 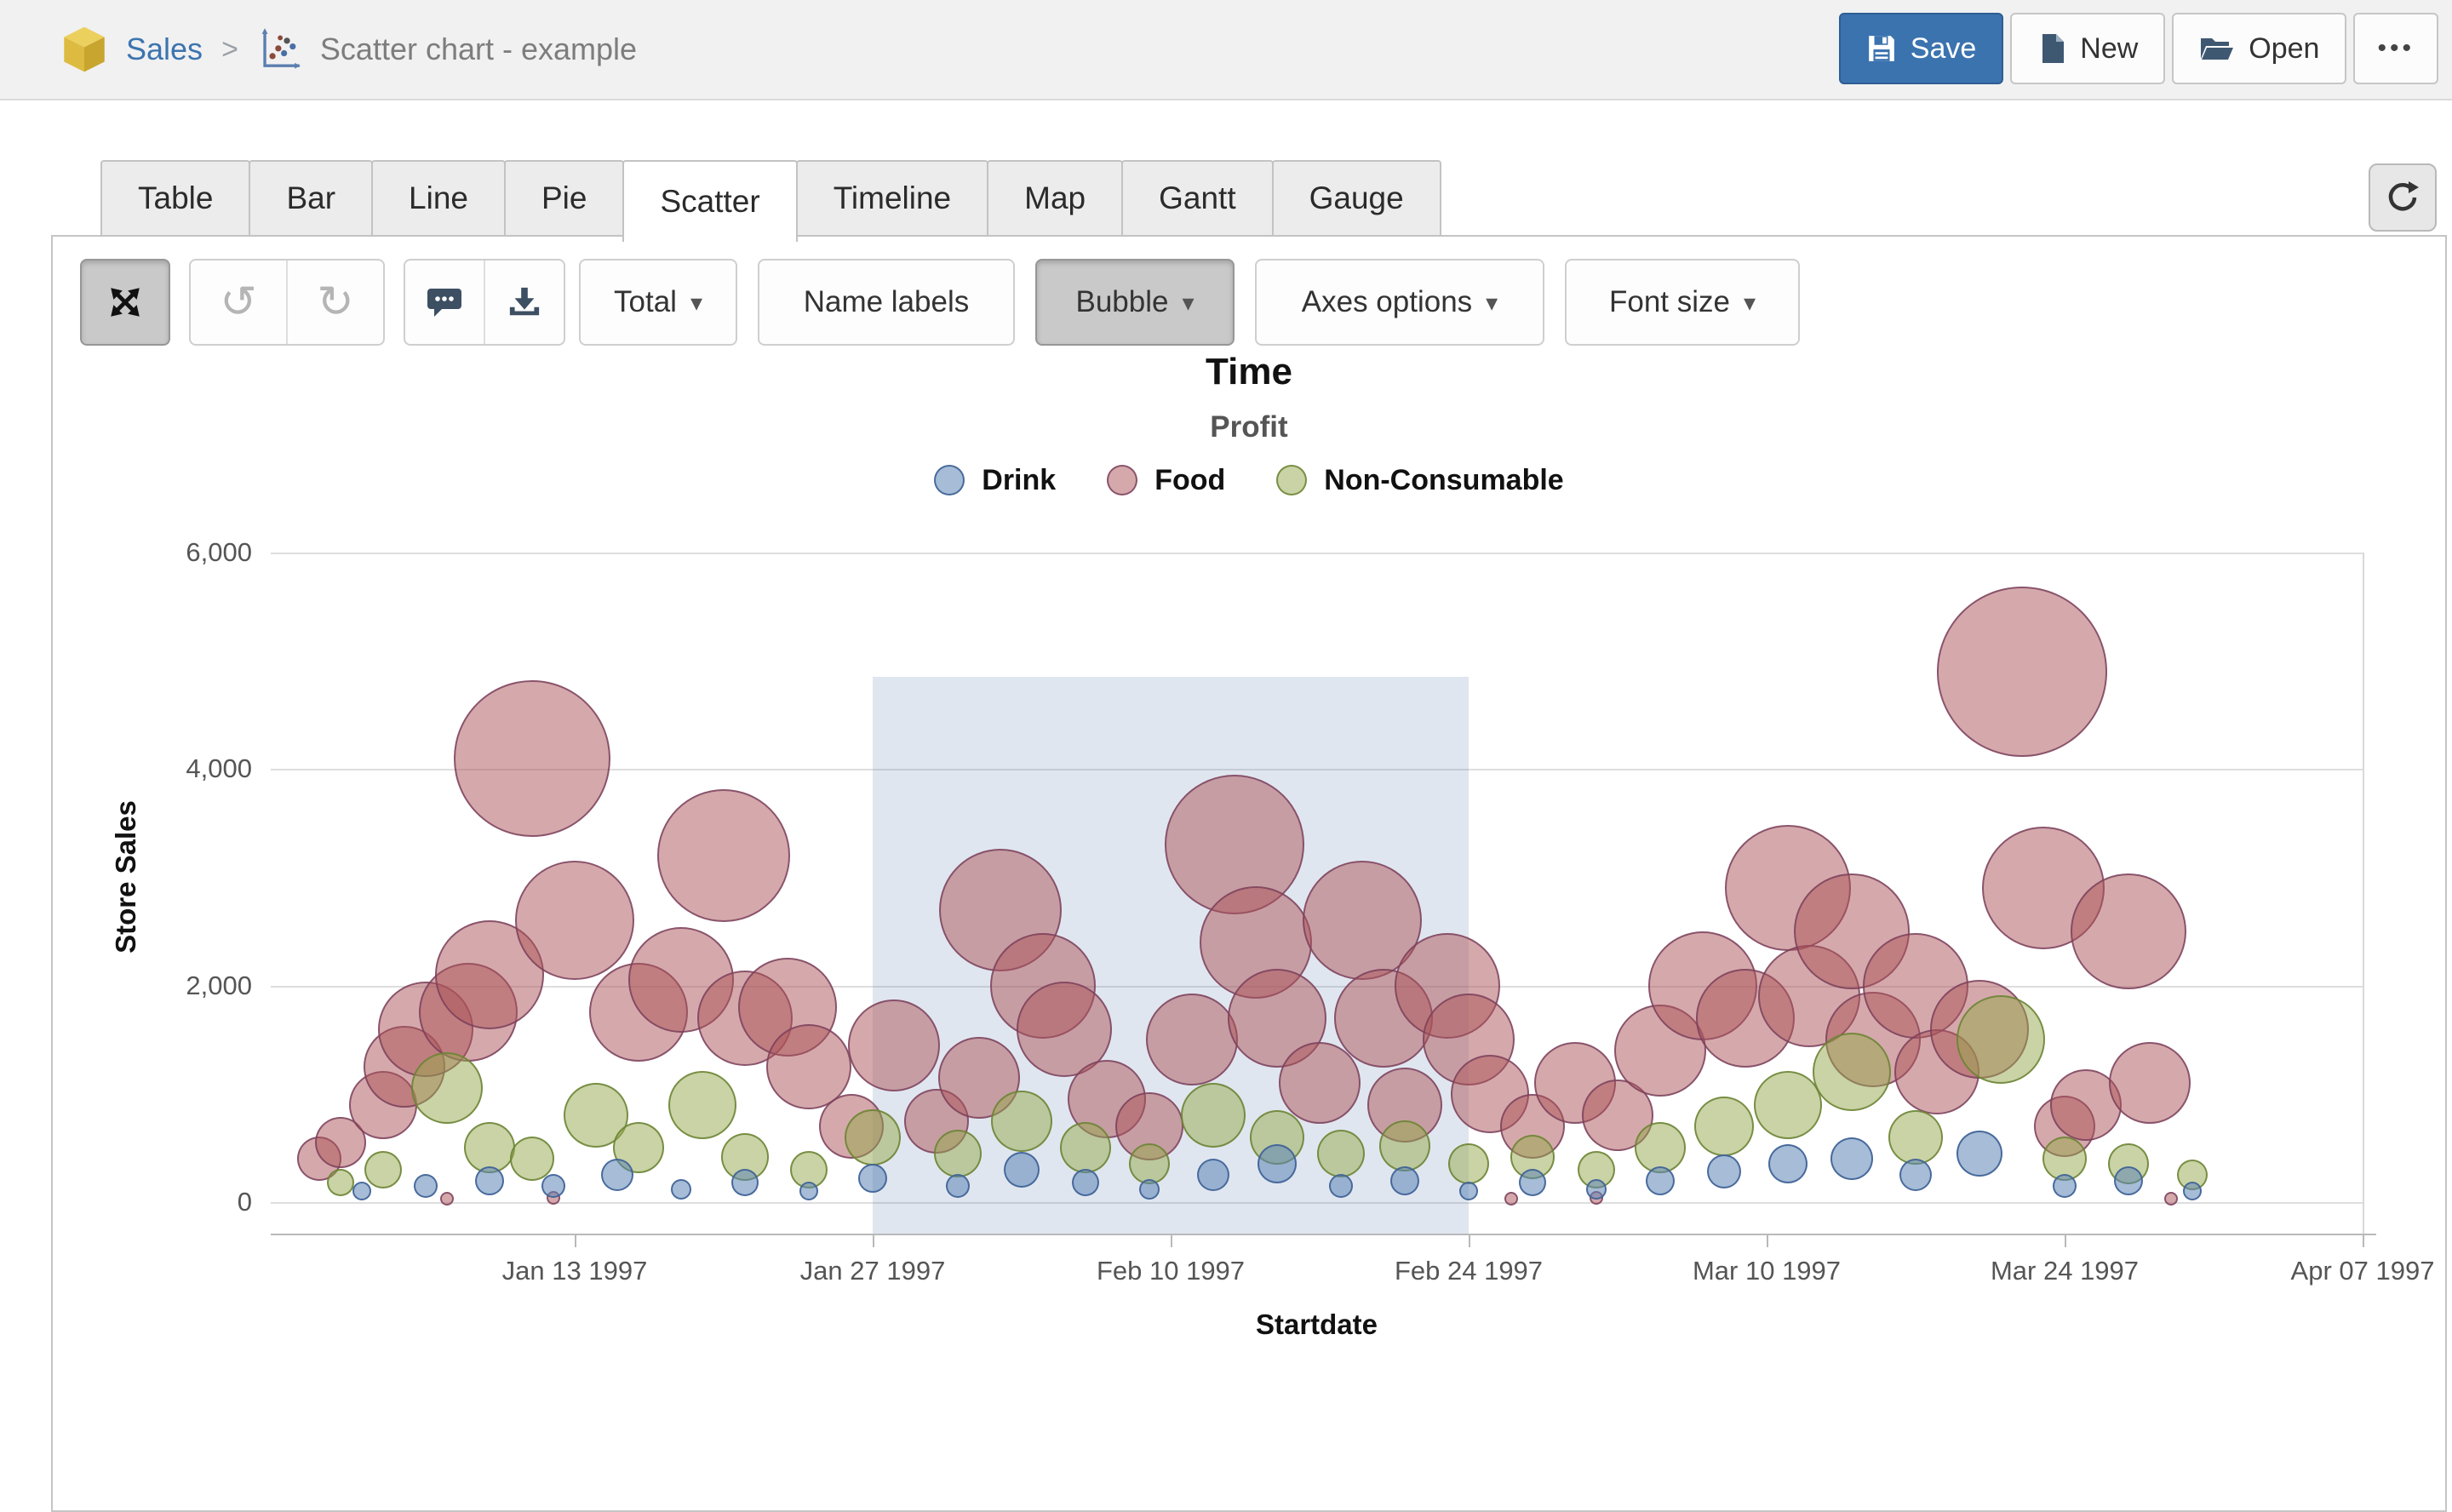 What do you see at coordinates (995, 480) in the screenshot?
I see `legend-item-drink: Drink` at bounding box center [995, 480].